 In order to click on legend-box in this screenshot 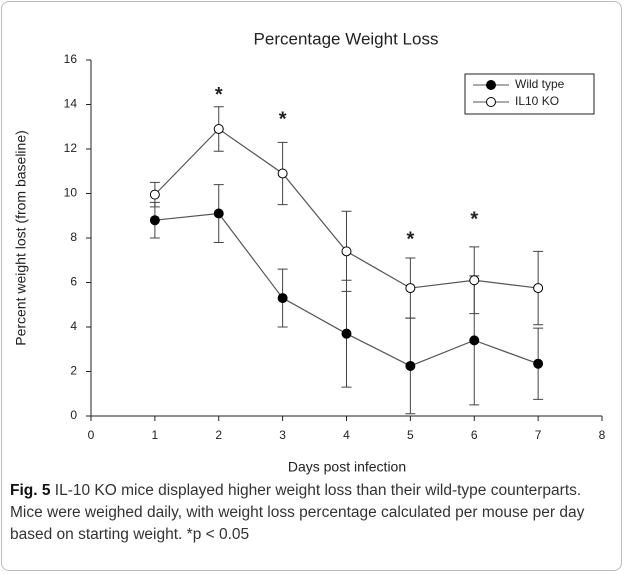, I will do `click(529, 94)`.